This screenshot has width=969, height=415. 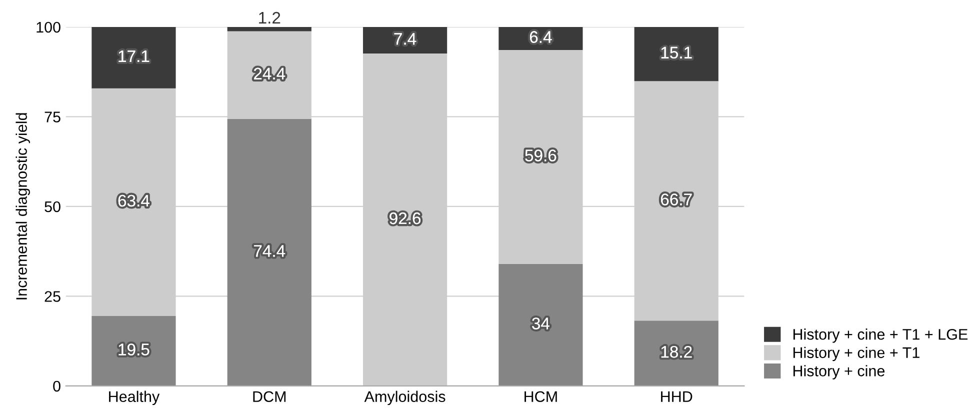 What do you see at coordinates (270, 74) in the screenshot?
I see `data-label: 24.4` at bounding box center [270, 74].